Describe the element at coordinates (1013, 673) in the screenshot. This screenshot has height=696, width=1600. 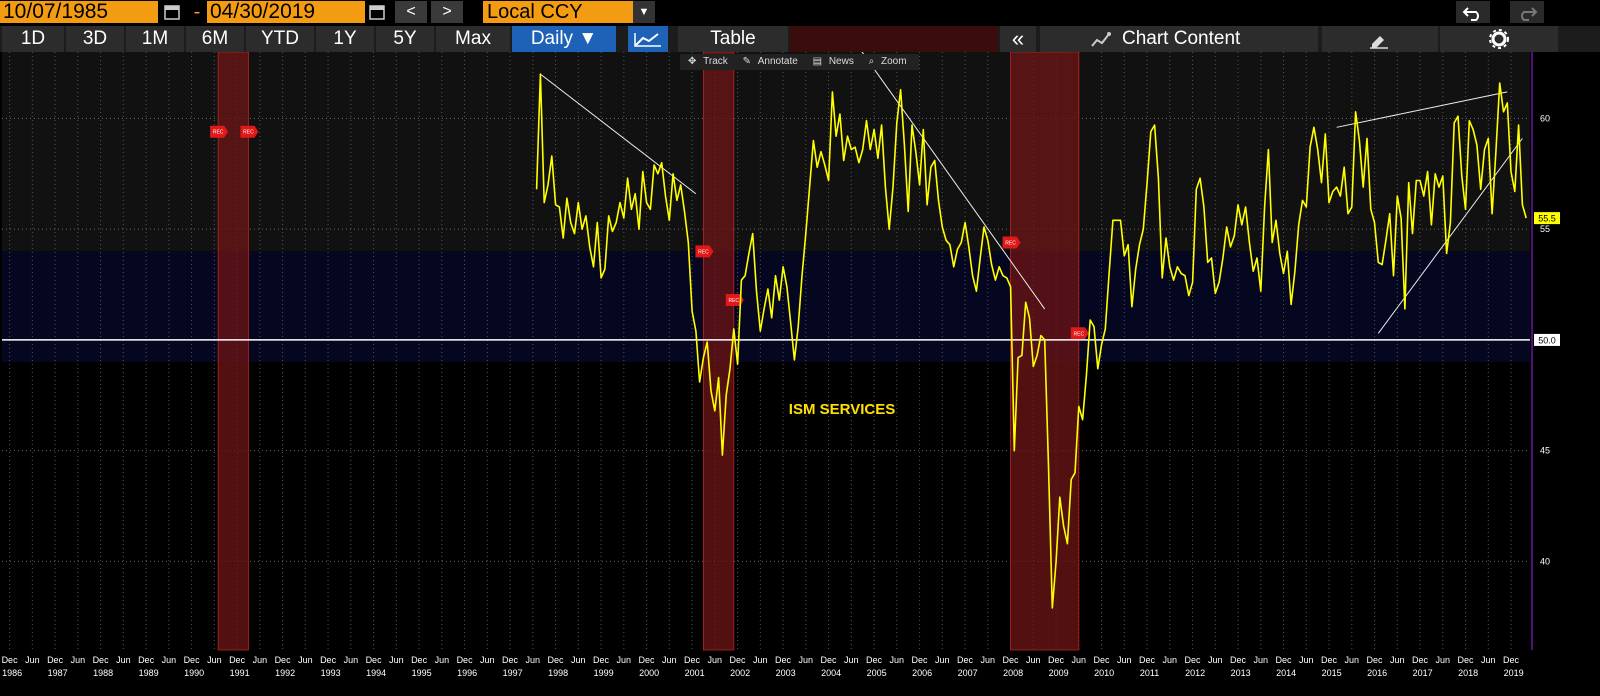
I see `x-year-label: 2008` at that location.